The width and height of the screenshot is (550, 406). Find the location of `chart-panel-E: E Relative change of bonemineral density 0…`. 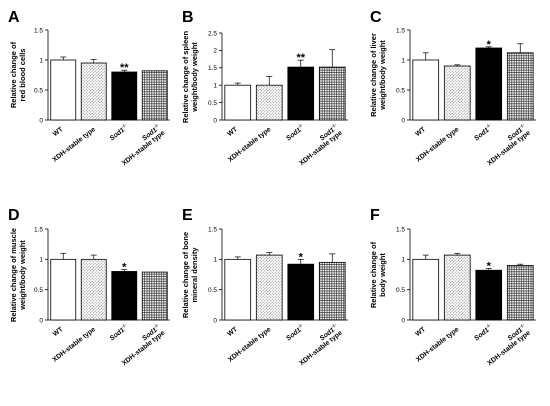

chart-panel-E: E Relative change of bonemineral density 0… is located at coordinates (264, 287).